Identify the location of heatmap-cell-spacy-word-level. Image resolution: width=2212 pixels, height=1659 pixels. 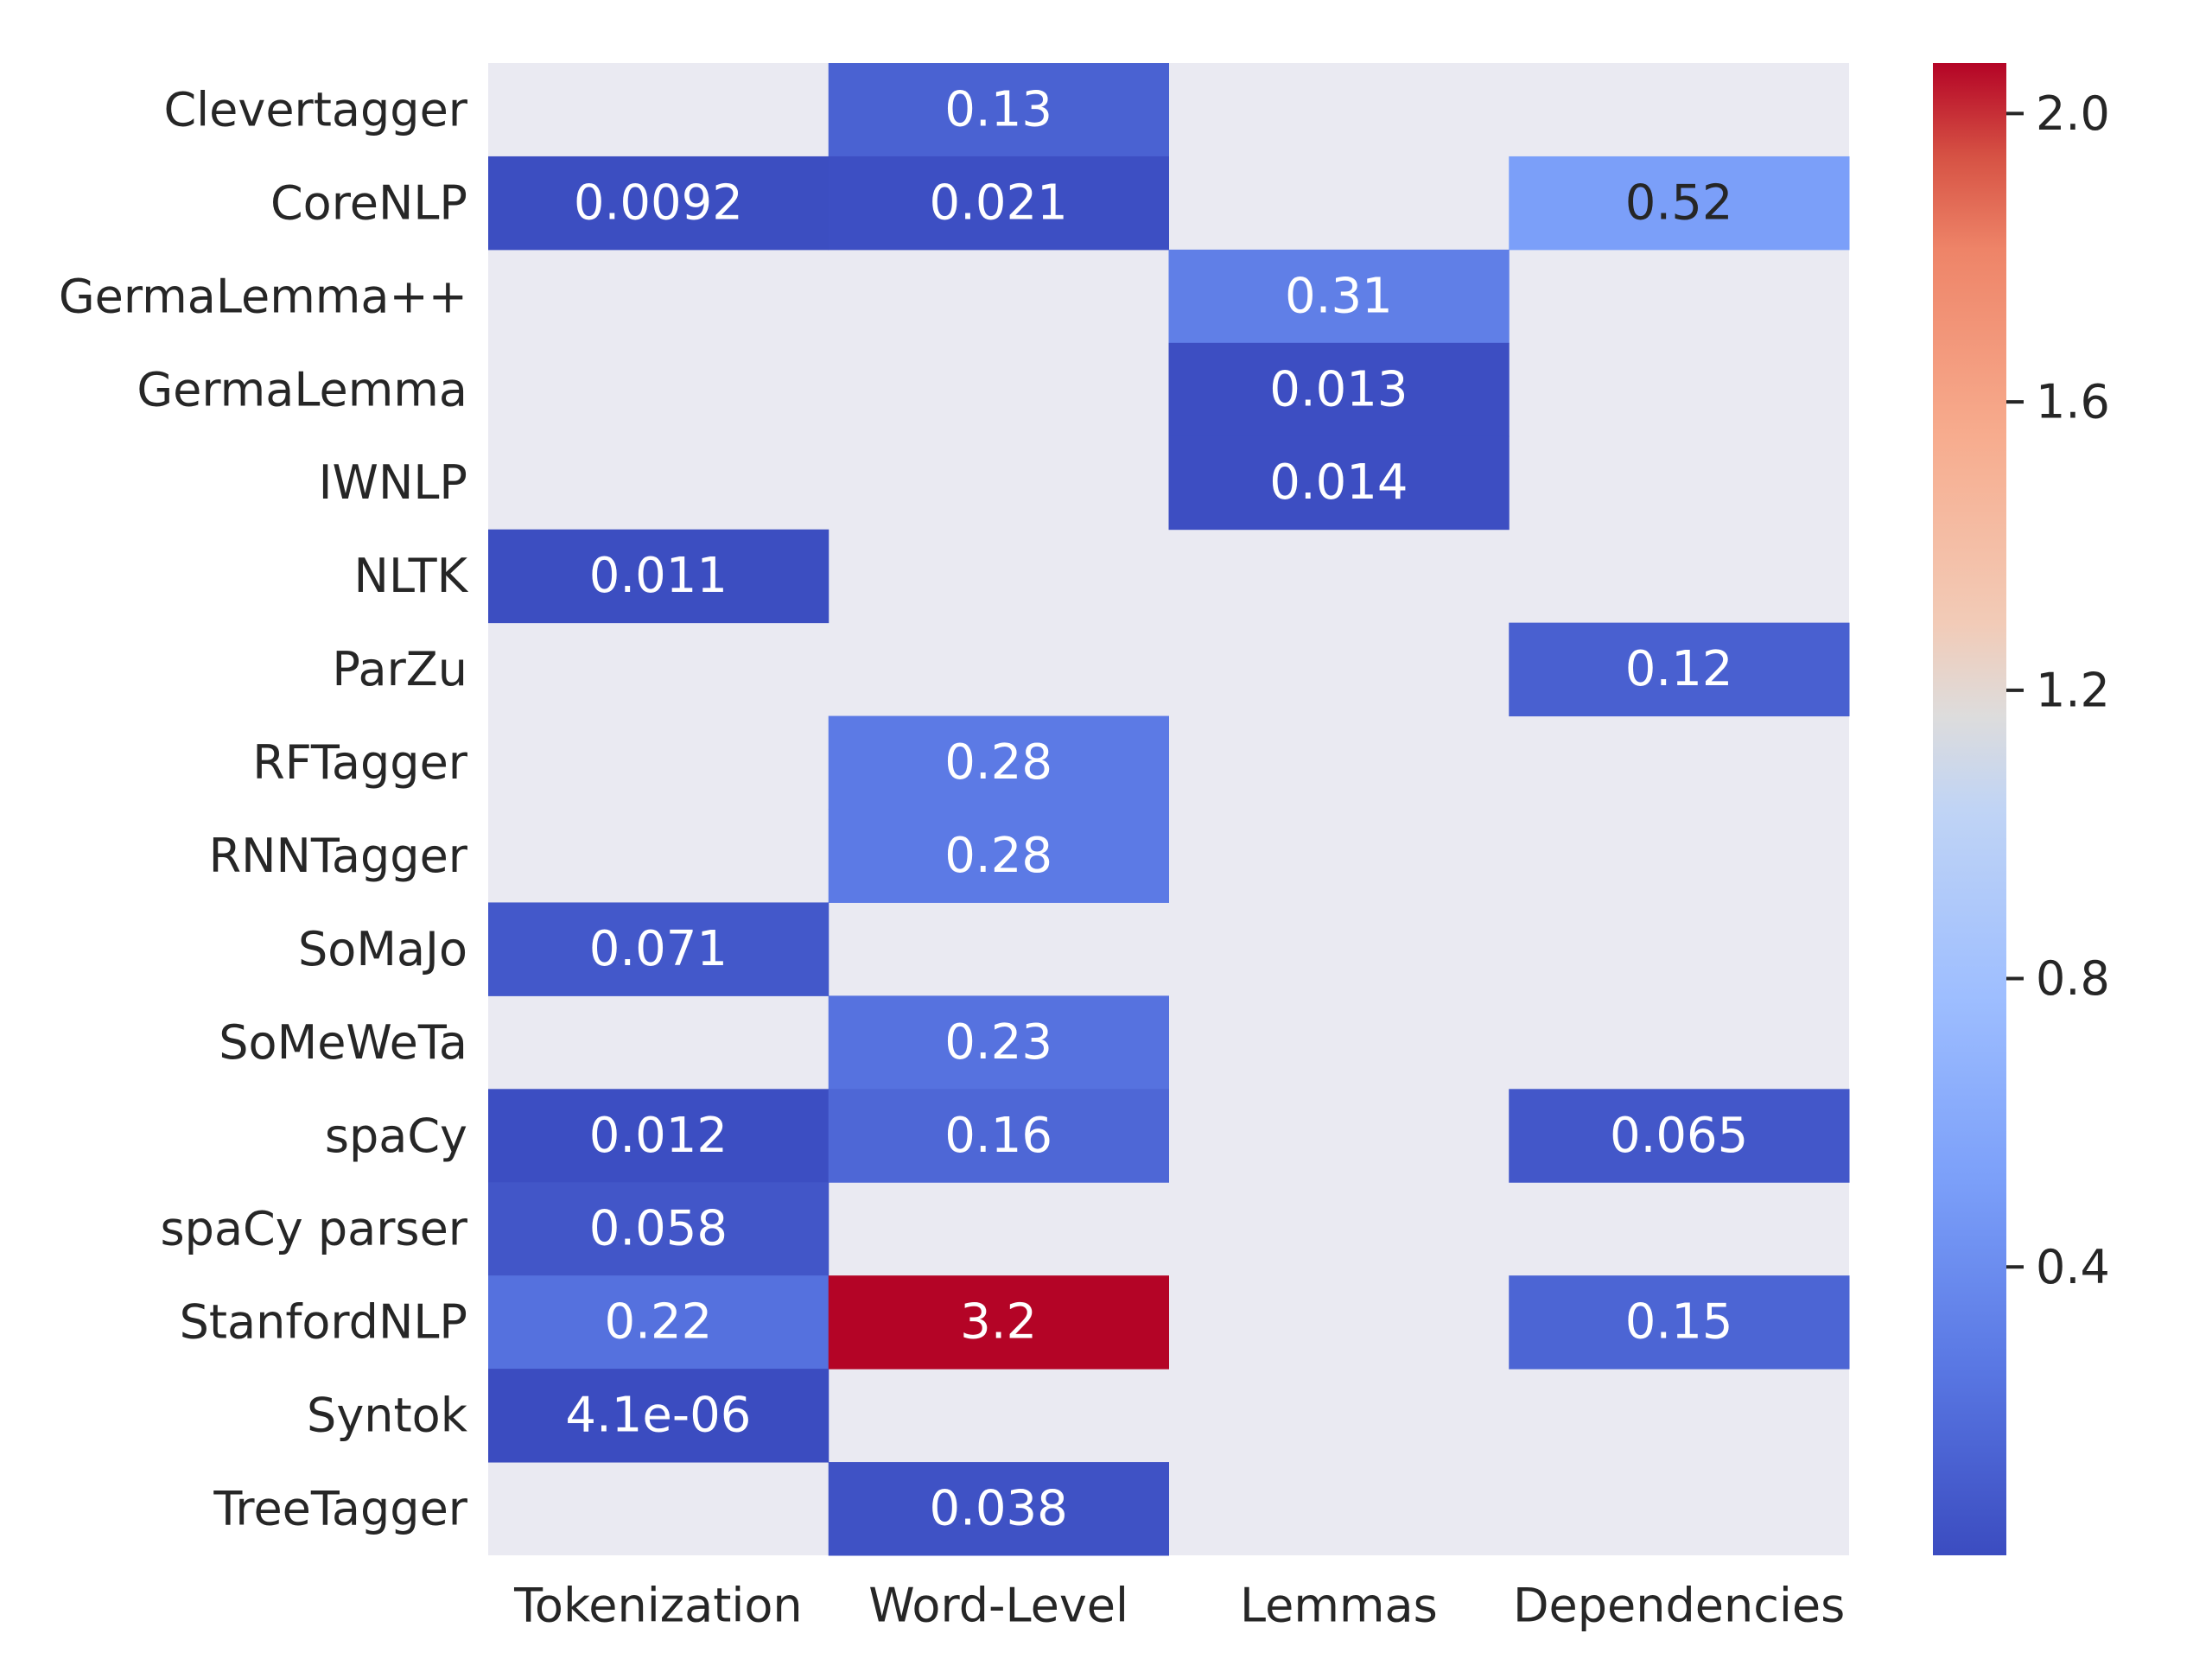
(998, 1136).